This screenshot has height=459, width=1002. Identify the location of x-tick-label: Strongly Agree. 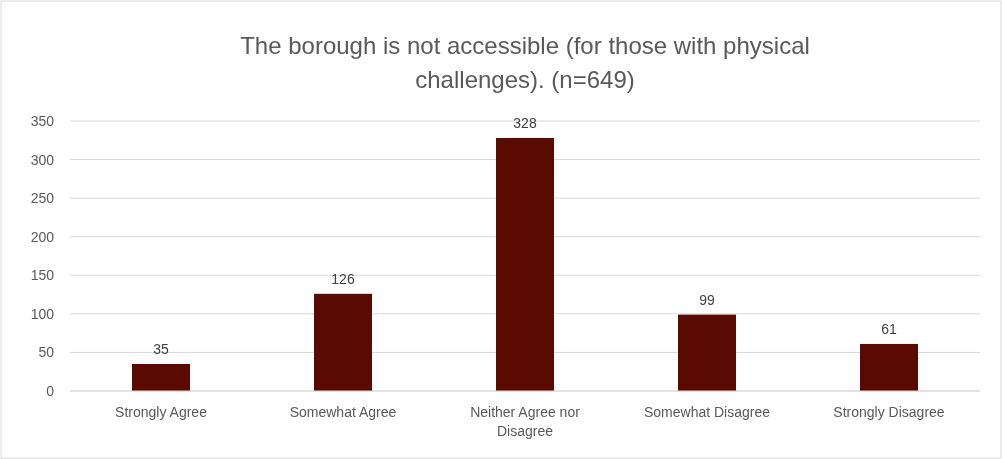
(161, 412).